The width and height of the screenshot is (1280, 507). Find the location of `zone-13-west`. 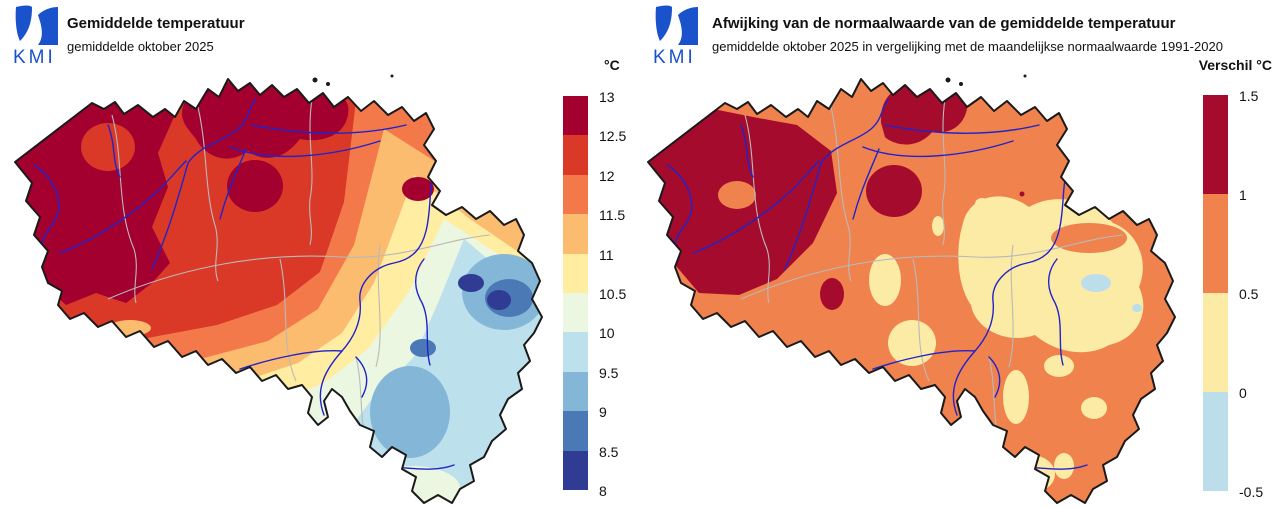

zone-13-west is located at coordinates (94, 195).